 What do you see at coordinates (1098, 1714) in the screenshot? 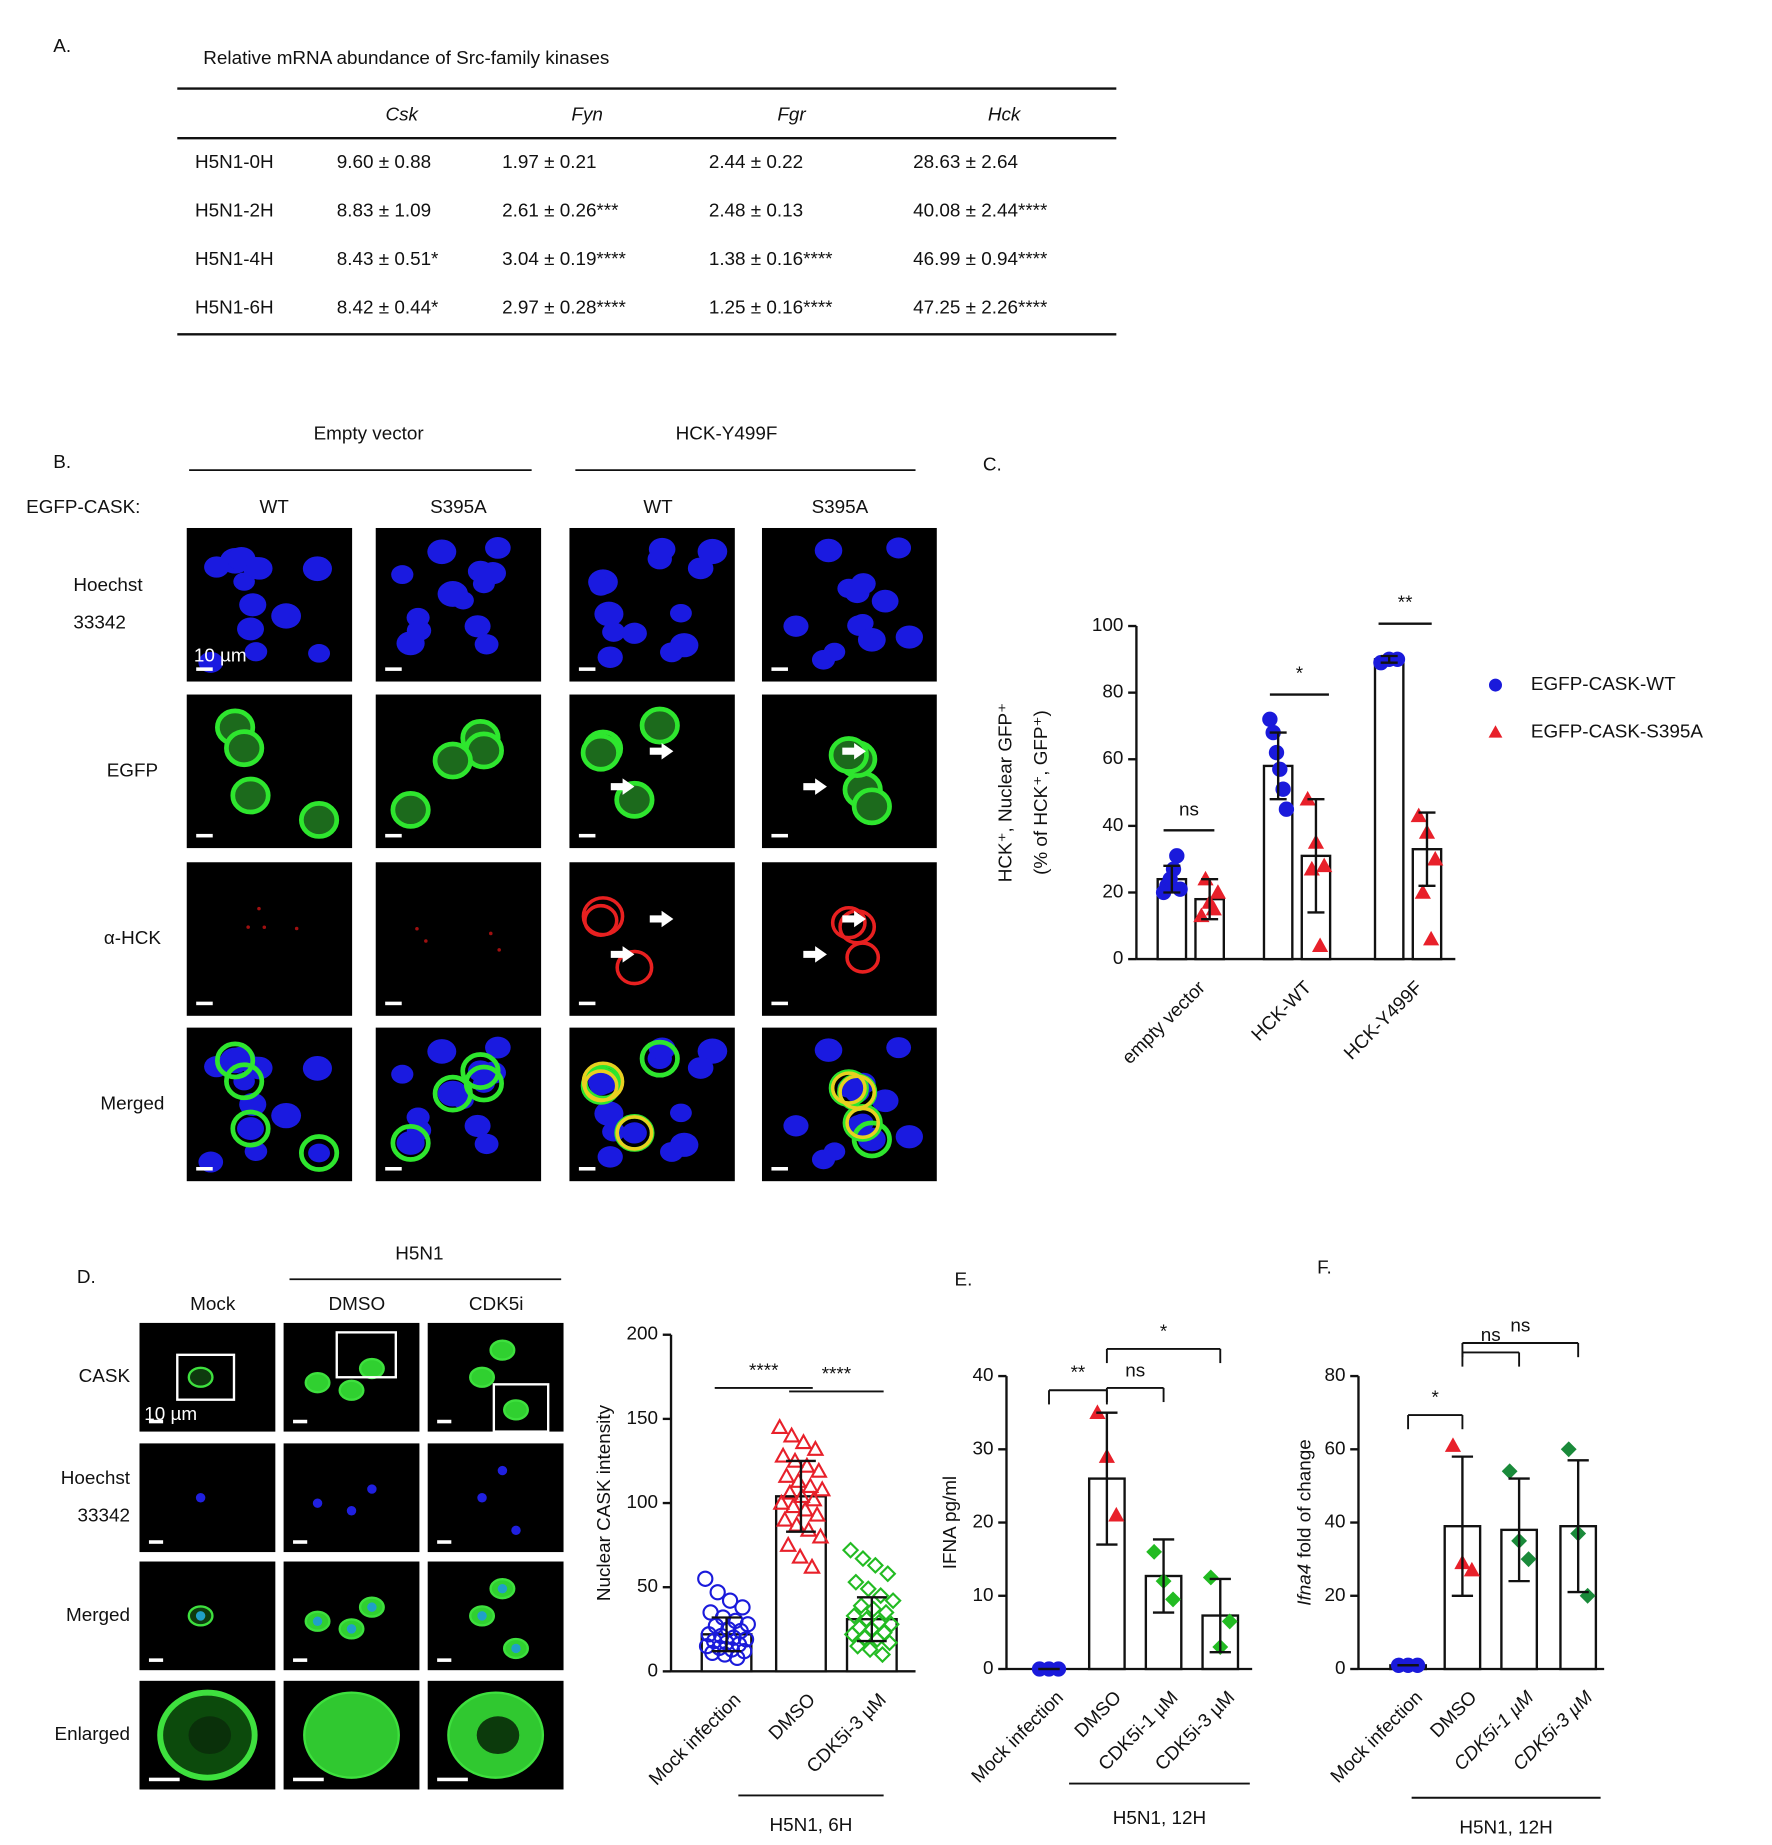
I see `x-tick-label: DMSO` at bounding box center [1098, 1714].